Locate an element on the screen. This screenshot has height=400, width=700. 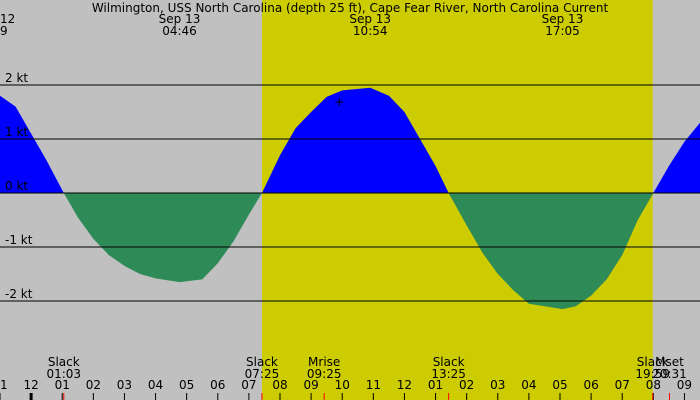
top-edge-label: 9 is located at coordinates (4, 31).